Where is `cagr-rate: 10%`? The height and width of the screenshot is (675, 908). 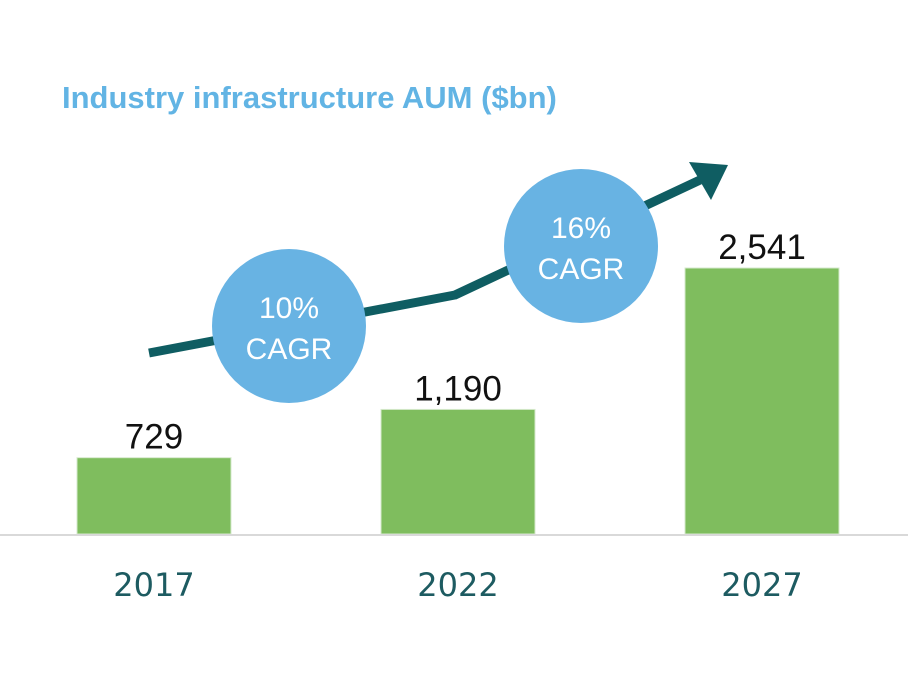 cagr-rate: 10% is located at coordinates (289, 308).